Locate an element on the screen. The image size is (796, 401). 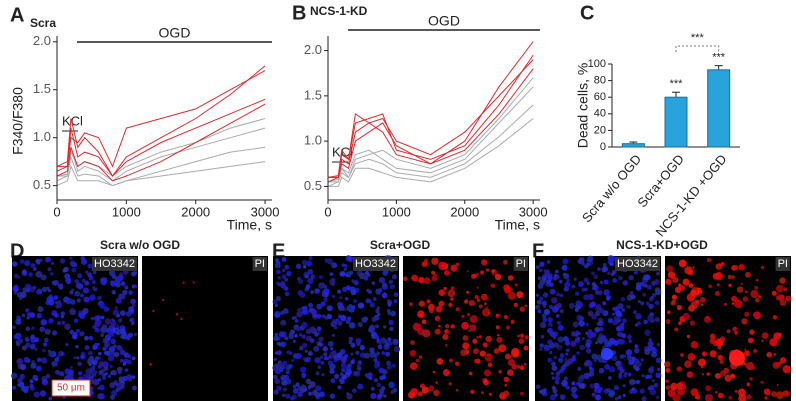
y-tick-label: 60 is located at coordinates (600, 97).